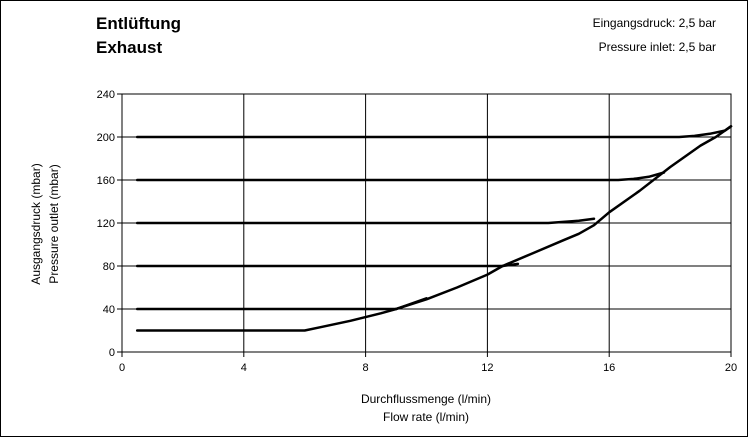 The width and height of the screenshot is (748, 437). I want to click on chart-subtitle: Exhaust, so click(129, 47).